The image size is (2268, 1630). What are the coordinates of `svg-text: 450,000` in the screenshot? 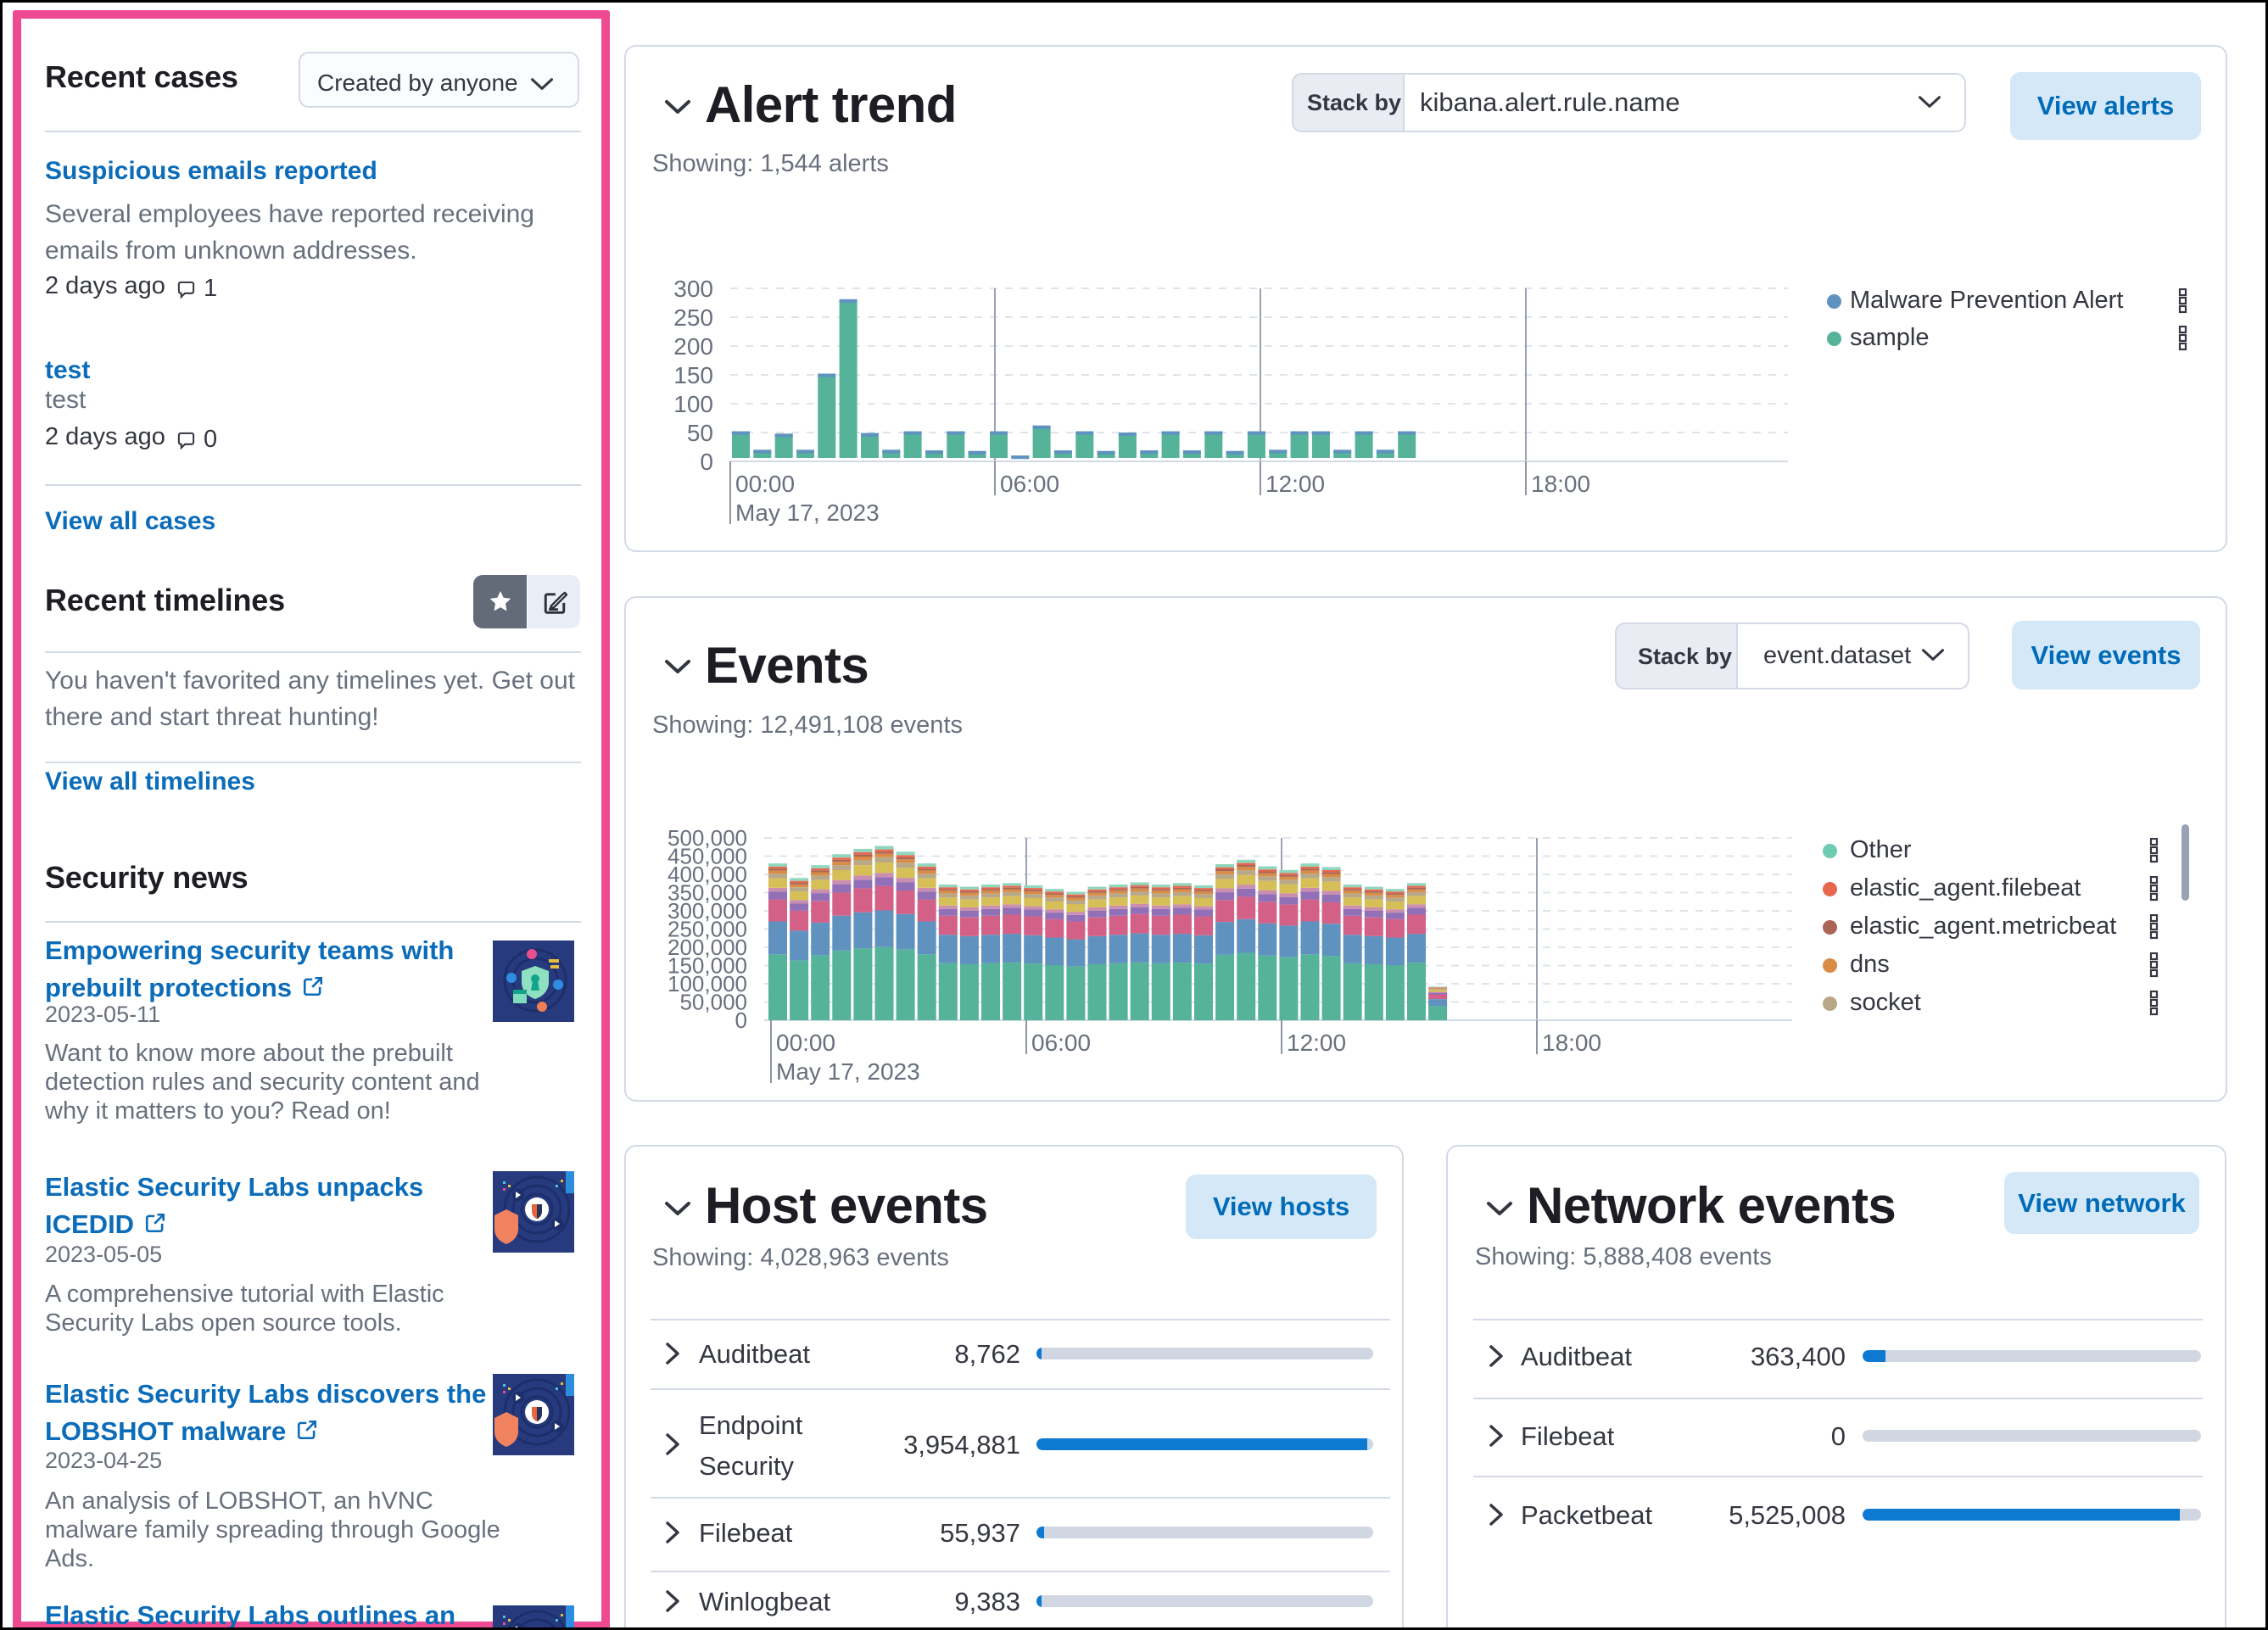 It's located at (707, 856).